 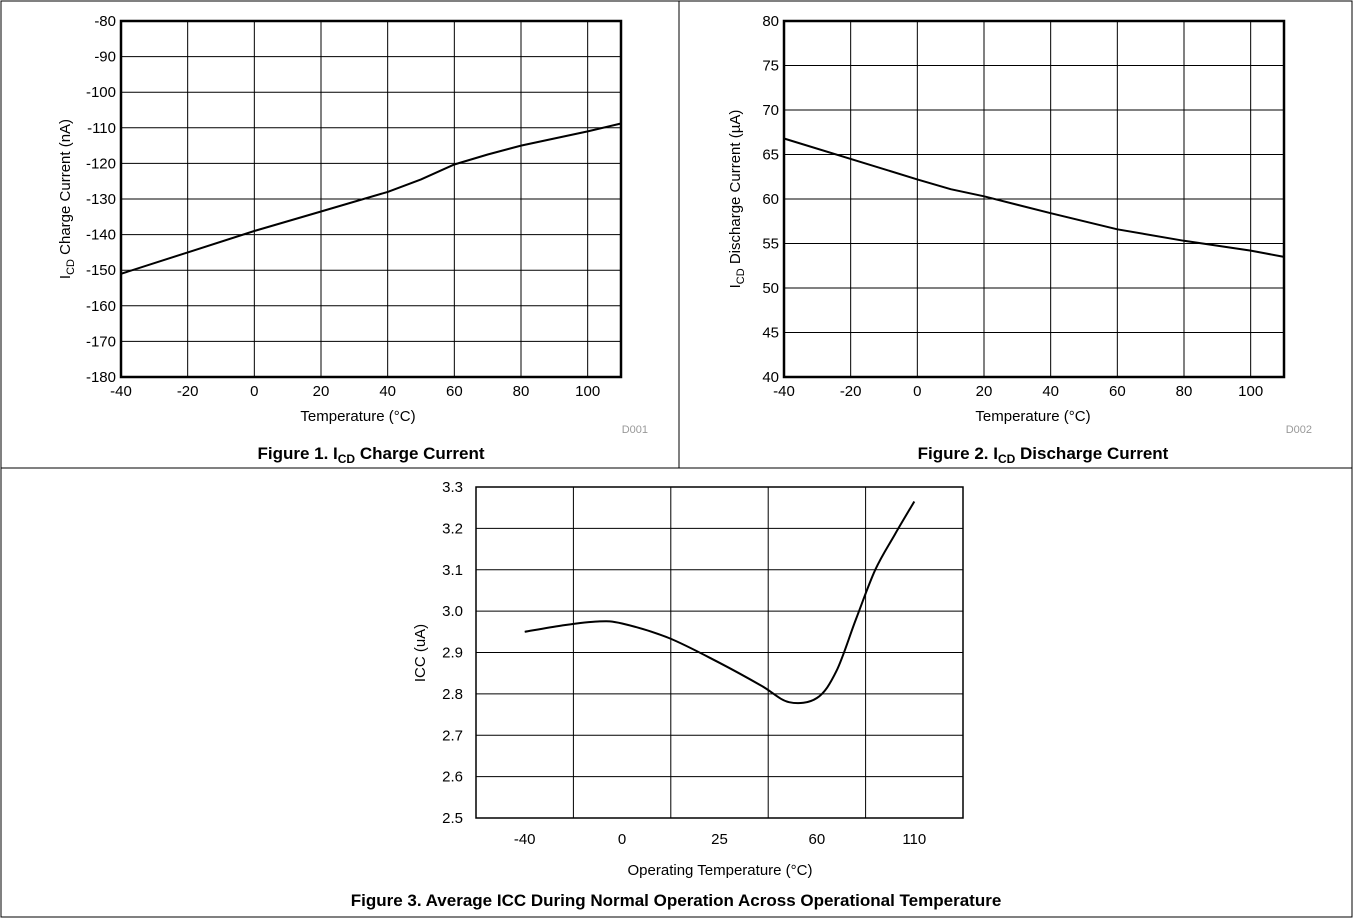 I want to click on y-tick-label: 2.7, so click(x=452, y=735).